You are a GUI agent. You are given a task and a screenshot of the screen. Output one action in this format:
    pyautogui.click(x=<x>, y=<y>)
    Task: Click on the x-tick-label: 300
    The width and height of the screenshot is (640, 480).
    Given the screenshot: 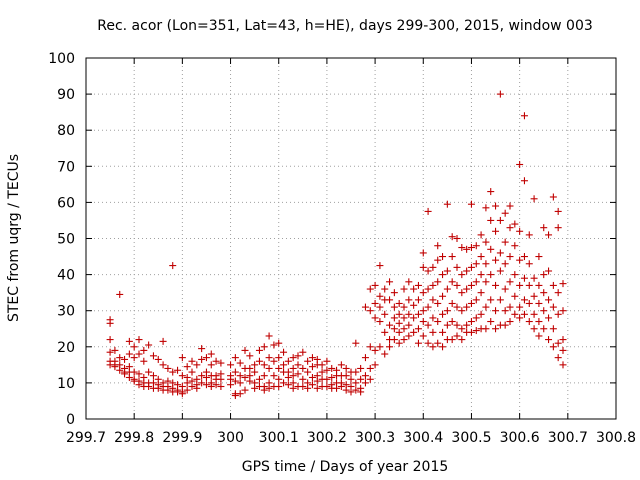 What is the action you would take?
    pyautogui.click(x=230, y=438)
    